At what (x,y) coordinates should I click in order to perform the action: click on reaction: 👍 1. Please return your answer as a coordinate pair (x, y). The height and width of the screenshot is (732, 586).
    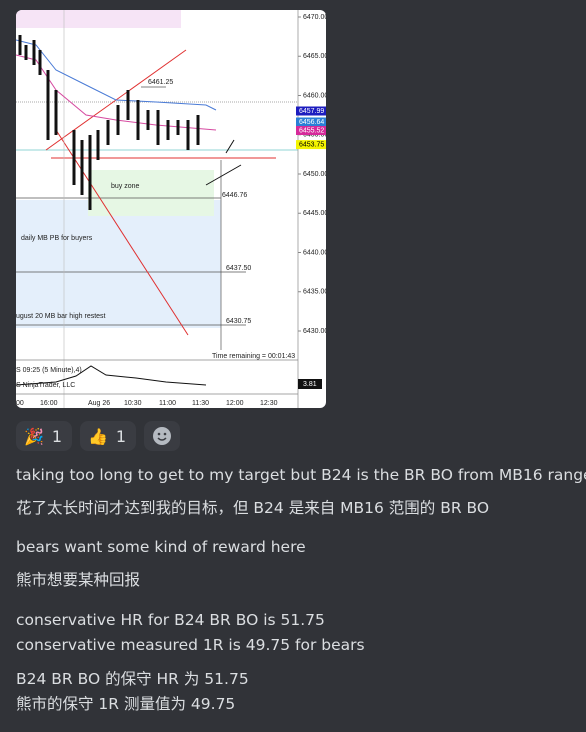
    Looking at the image, I should click on (108, 436).